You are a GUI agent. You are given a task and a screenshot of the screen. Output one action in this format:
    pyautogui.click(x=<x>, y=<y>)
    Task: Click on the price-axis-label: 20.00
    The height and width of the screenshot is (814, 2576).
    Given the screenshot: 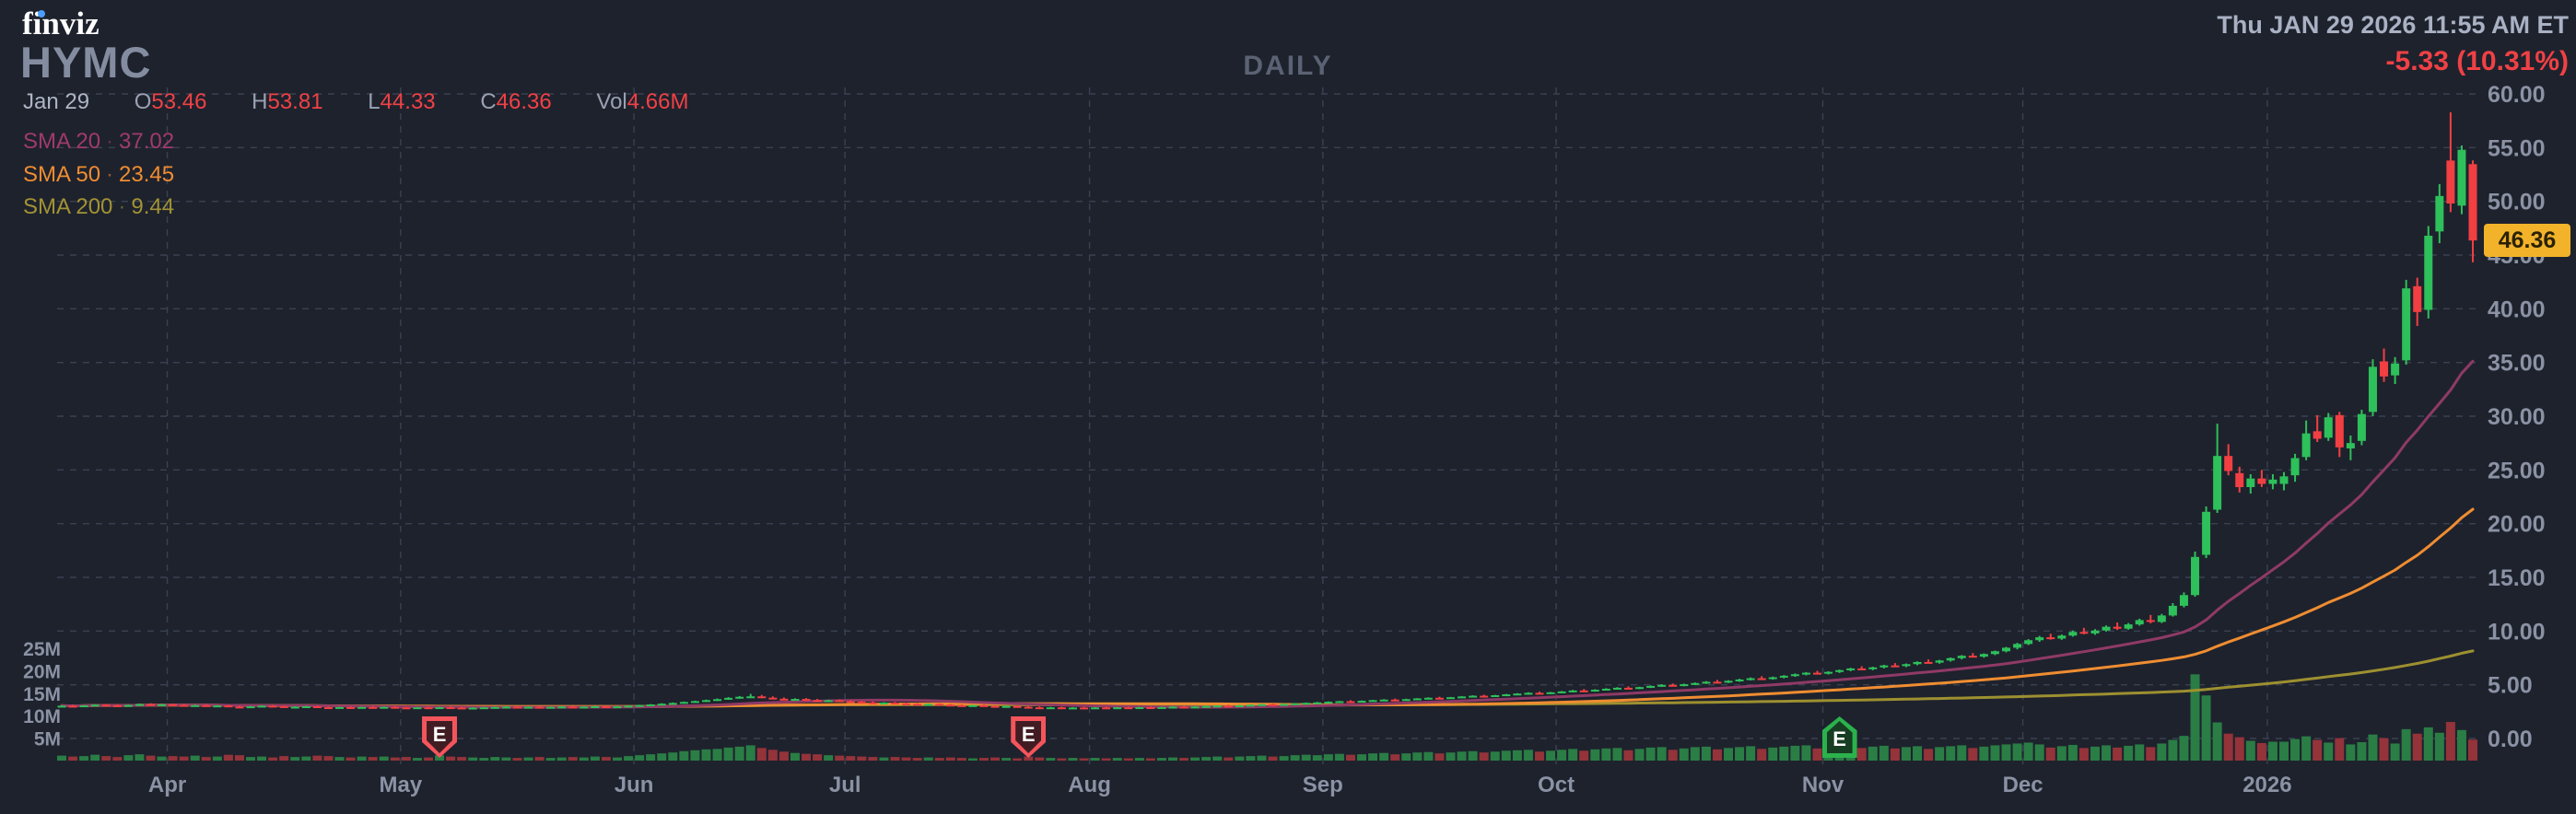 What is the action you would take?
    pyautogui.click(x=2517, y=525)
    